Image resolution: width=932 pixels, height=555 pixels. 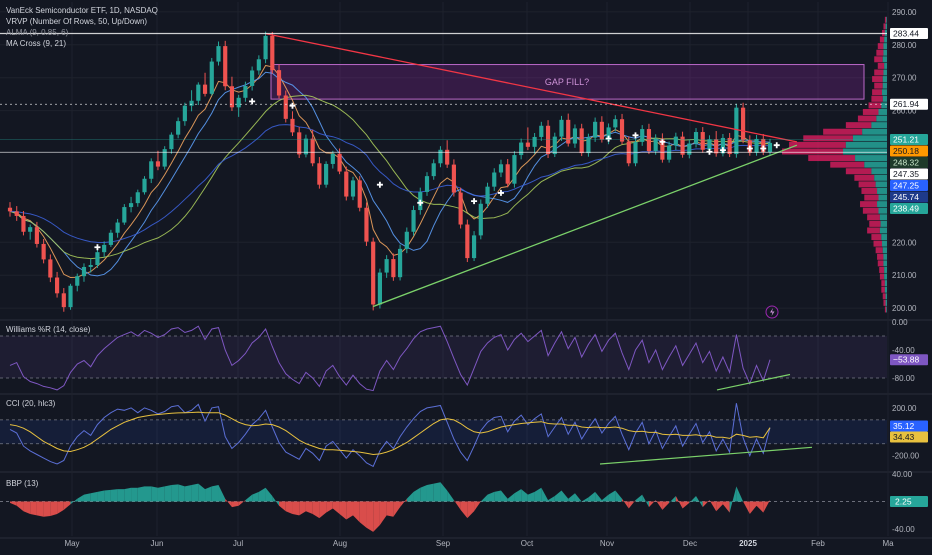 I want to click on symbol-title: VanEck Semiconductor ETF, 1D, NASDAQ, so click(x=82, y=10).